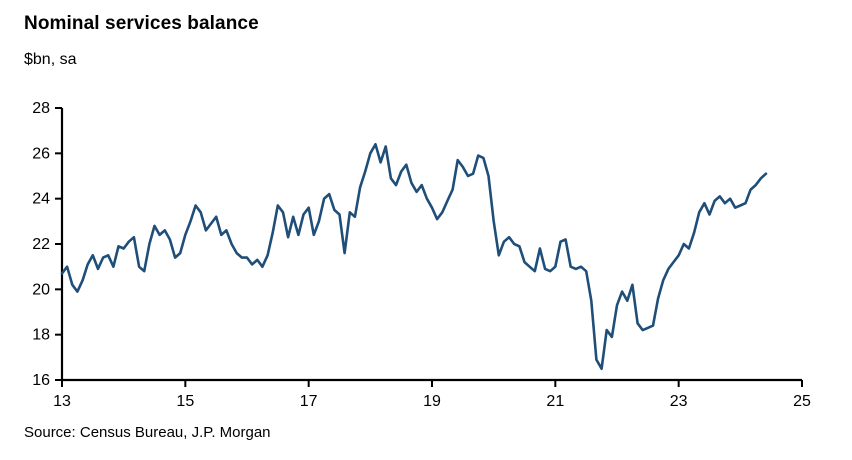  What do you see at coordinates (50, 59) in the screenshot?
I see `chart-subtitle: $bn, sa` at bounding box center [50, 59].